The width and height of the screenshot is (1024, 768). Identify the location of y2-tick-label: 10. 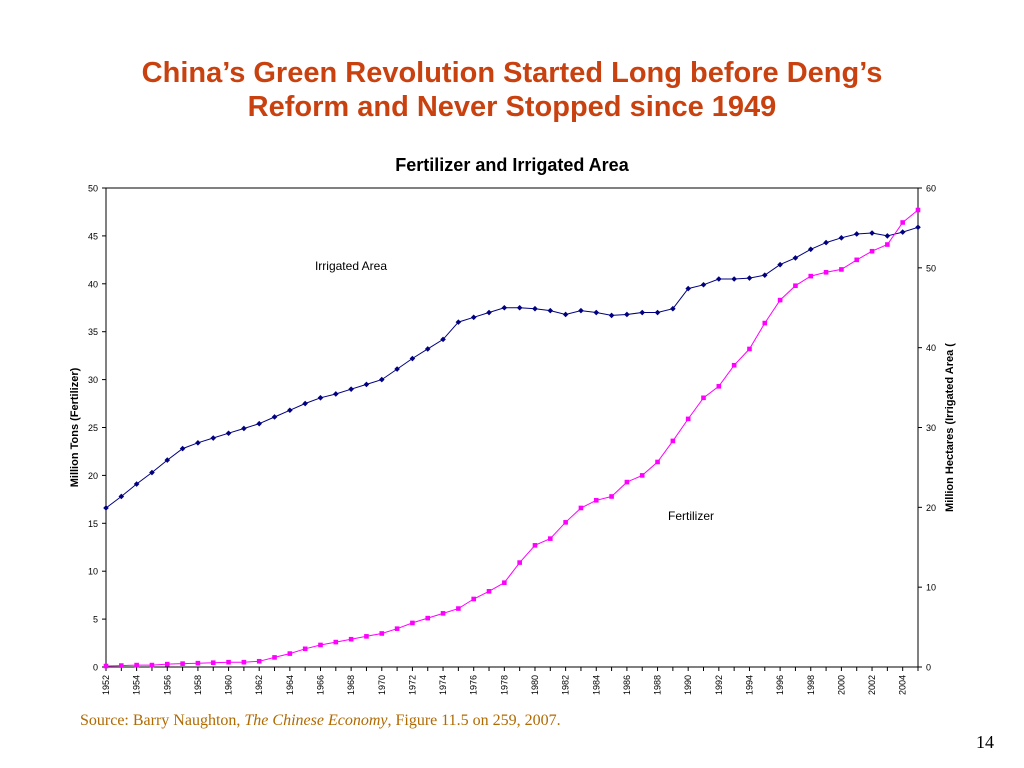
(931, 588).